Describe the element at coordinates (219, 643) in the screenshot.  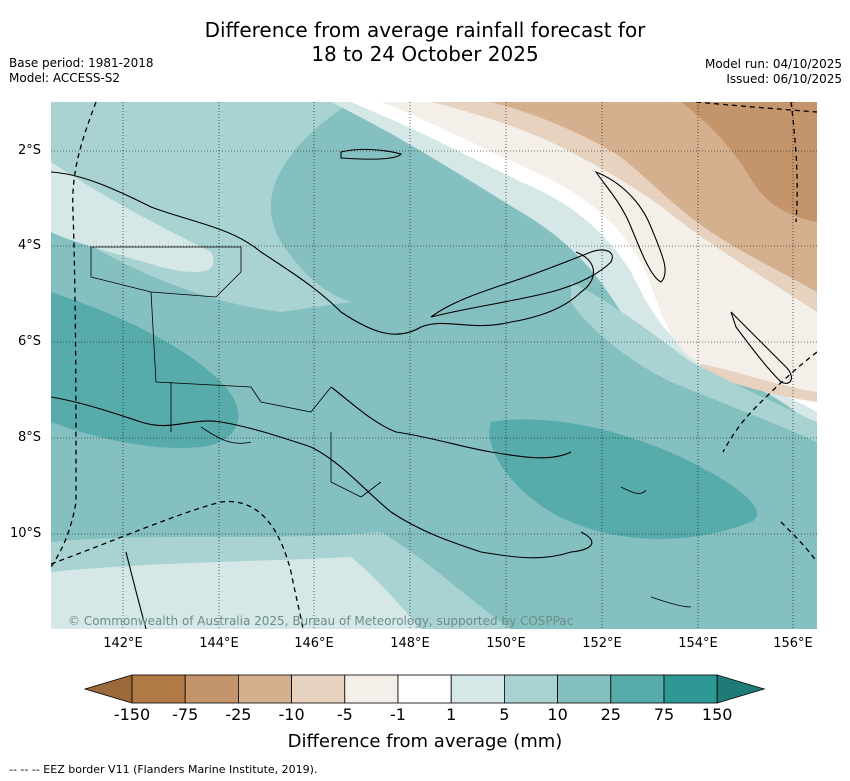
I see `lon-label-144e: 144°E` at that location.